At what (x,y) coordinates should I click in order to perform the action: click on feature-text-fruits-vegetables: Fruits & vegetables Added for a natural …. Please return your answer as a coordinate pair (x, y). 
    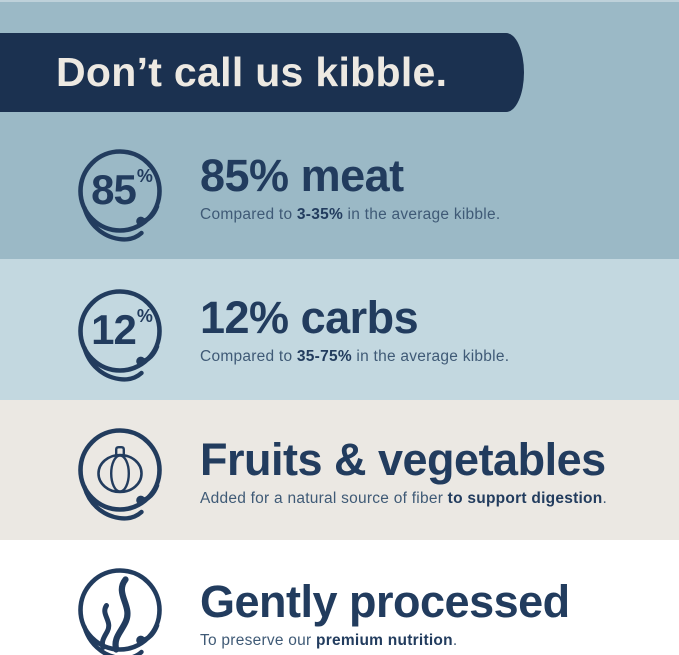
    Looking at the image, I should click on (435, 472).